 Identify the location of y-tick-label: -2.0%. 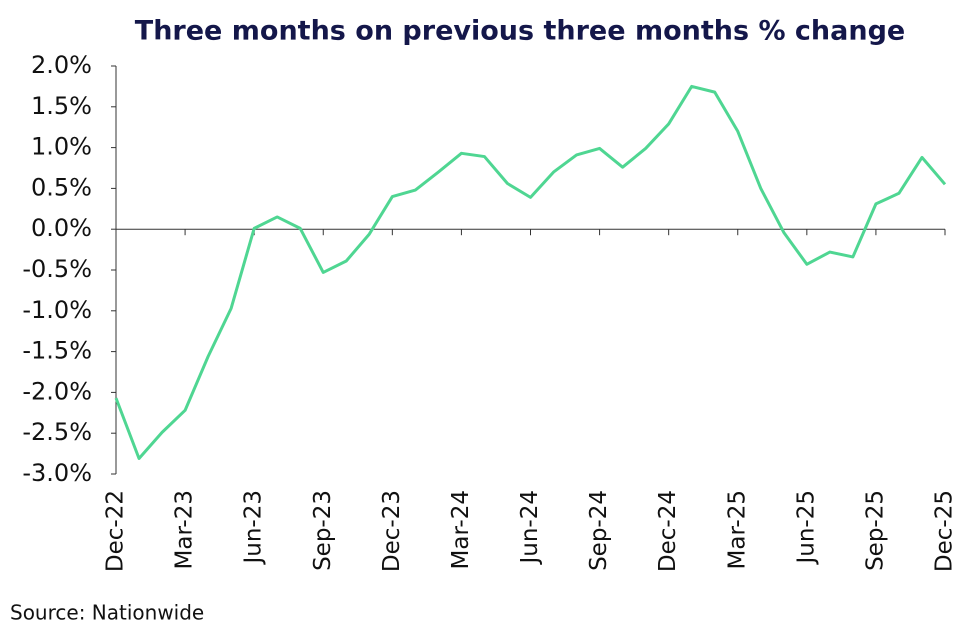
(57, 391).